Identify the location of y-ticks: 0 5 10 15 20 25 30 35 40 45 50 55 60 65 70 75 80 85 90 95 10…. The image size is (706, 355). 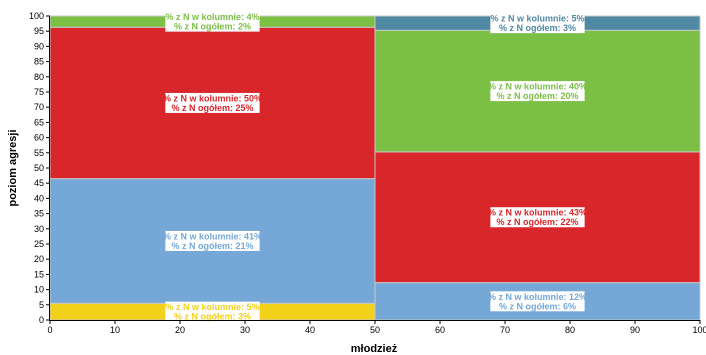
(39, 168).